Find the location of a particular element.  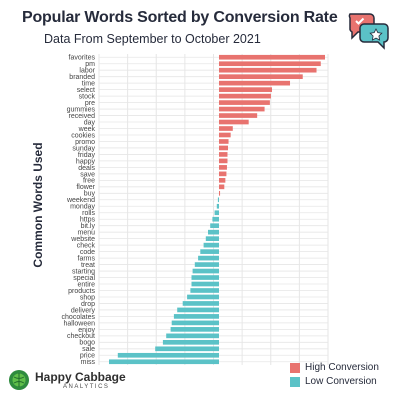

bar-sunday is located at coordinates (224, 148).